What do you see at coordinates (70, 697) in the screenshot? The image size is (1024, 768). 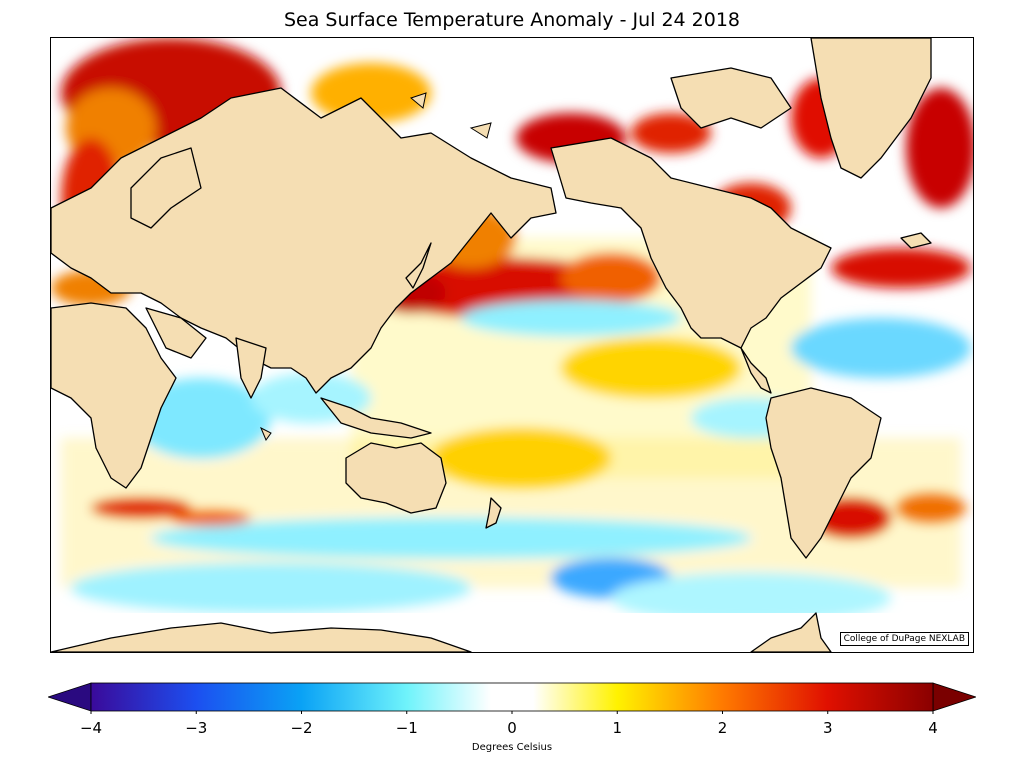 I see `colorbar-left-arrow` at bounding box center [70, 697].